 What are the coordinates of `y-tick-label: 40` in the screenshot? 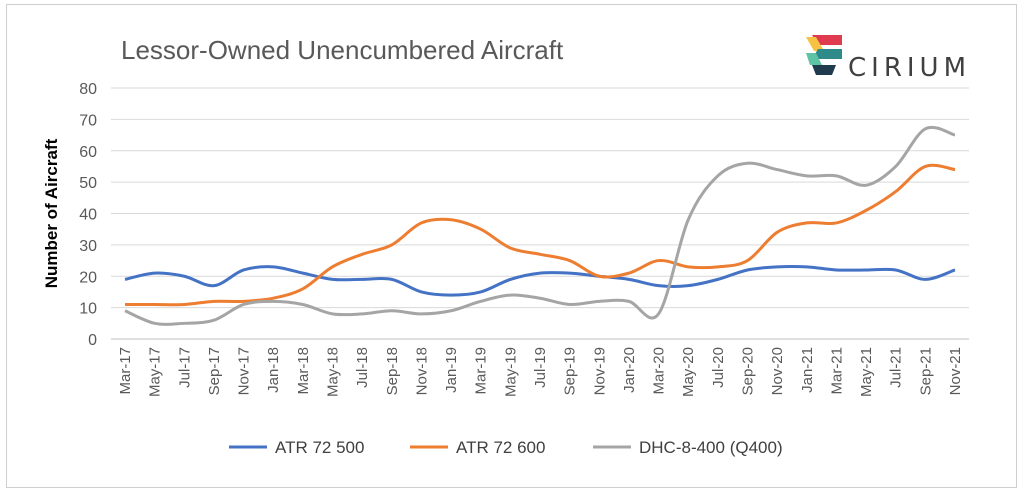 It's located at (88, 215).